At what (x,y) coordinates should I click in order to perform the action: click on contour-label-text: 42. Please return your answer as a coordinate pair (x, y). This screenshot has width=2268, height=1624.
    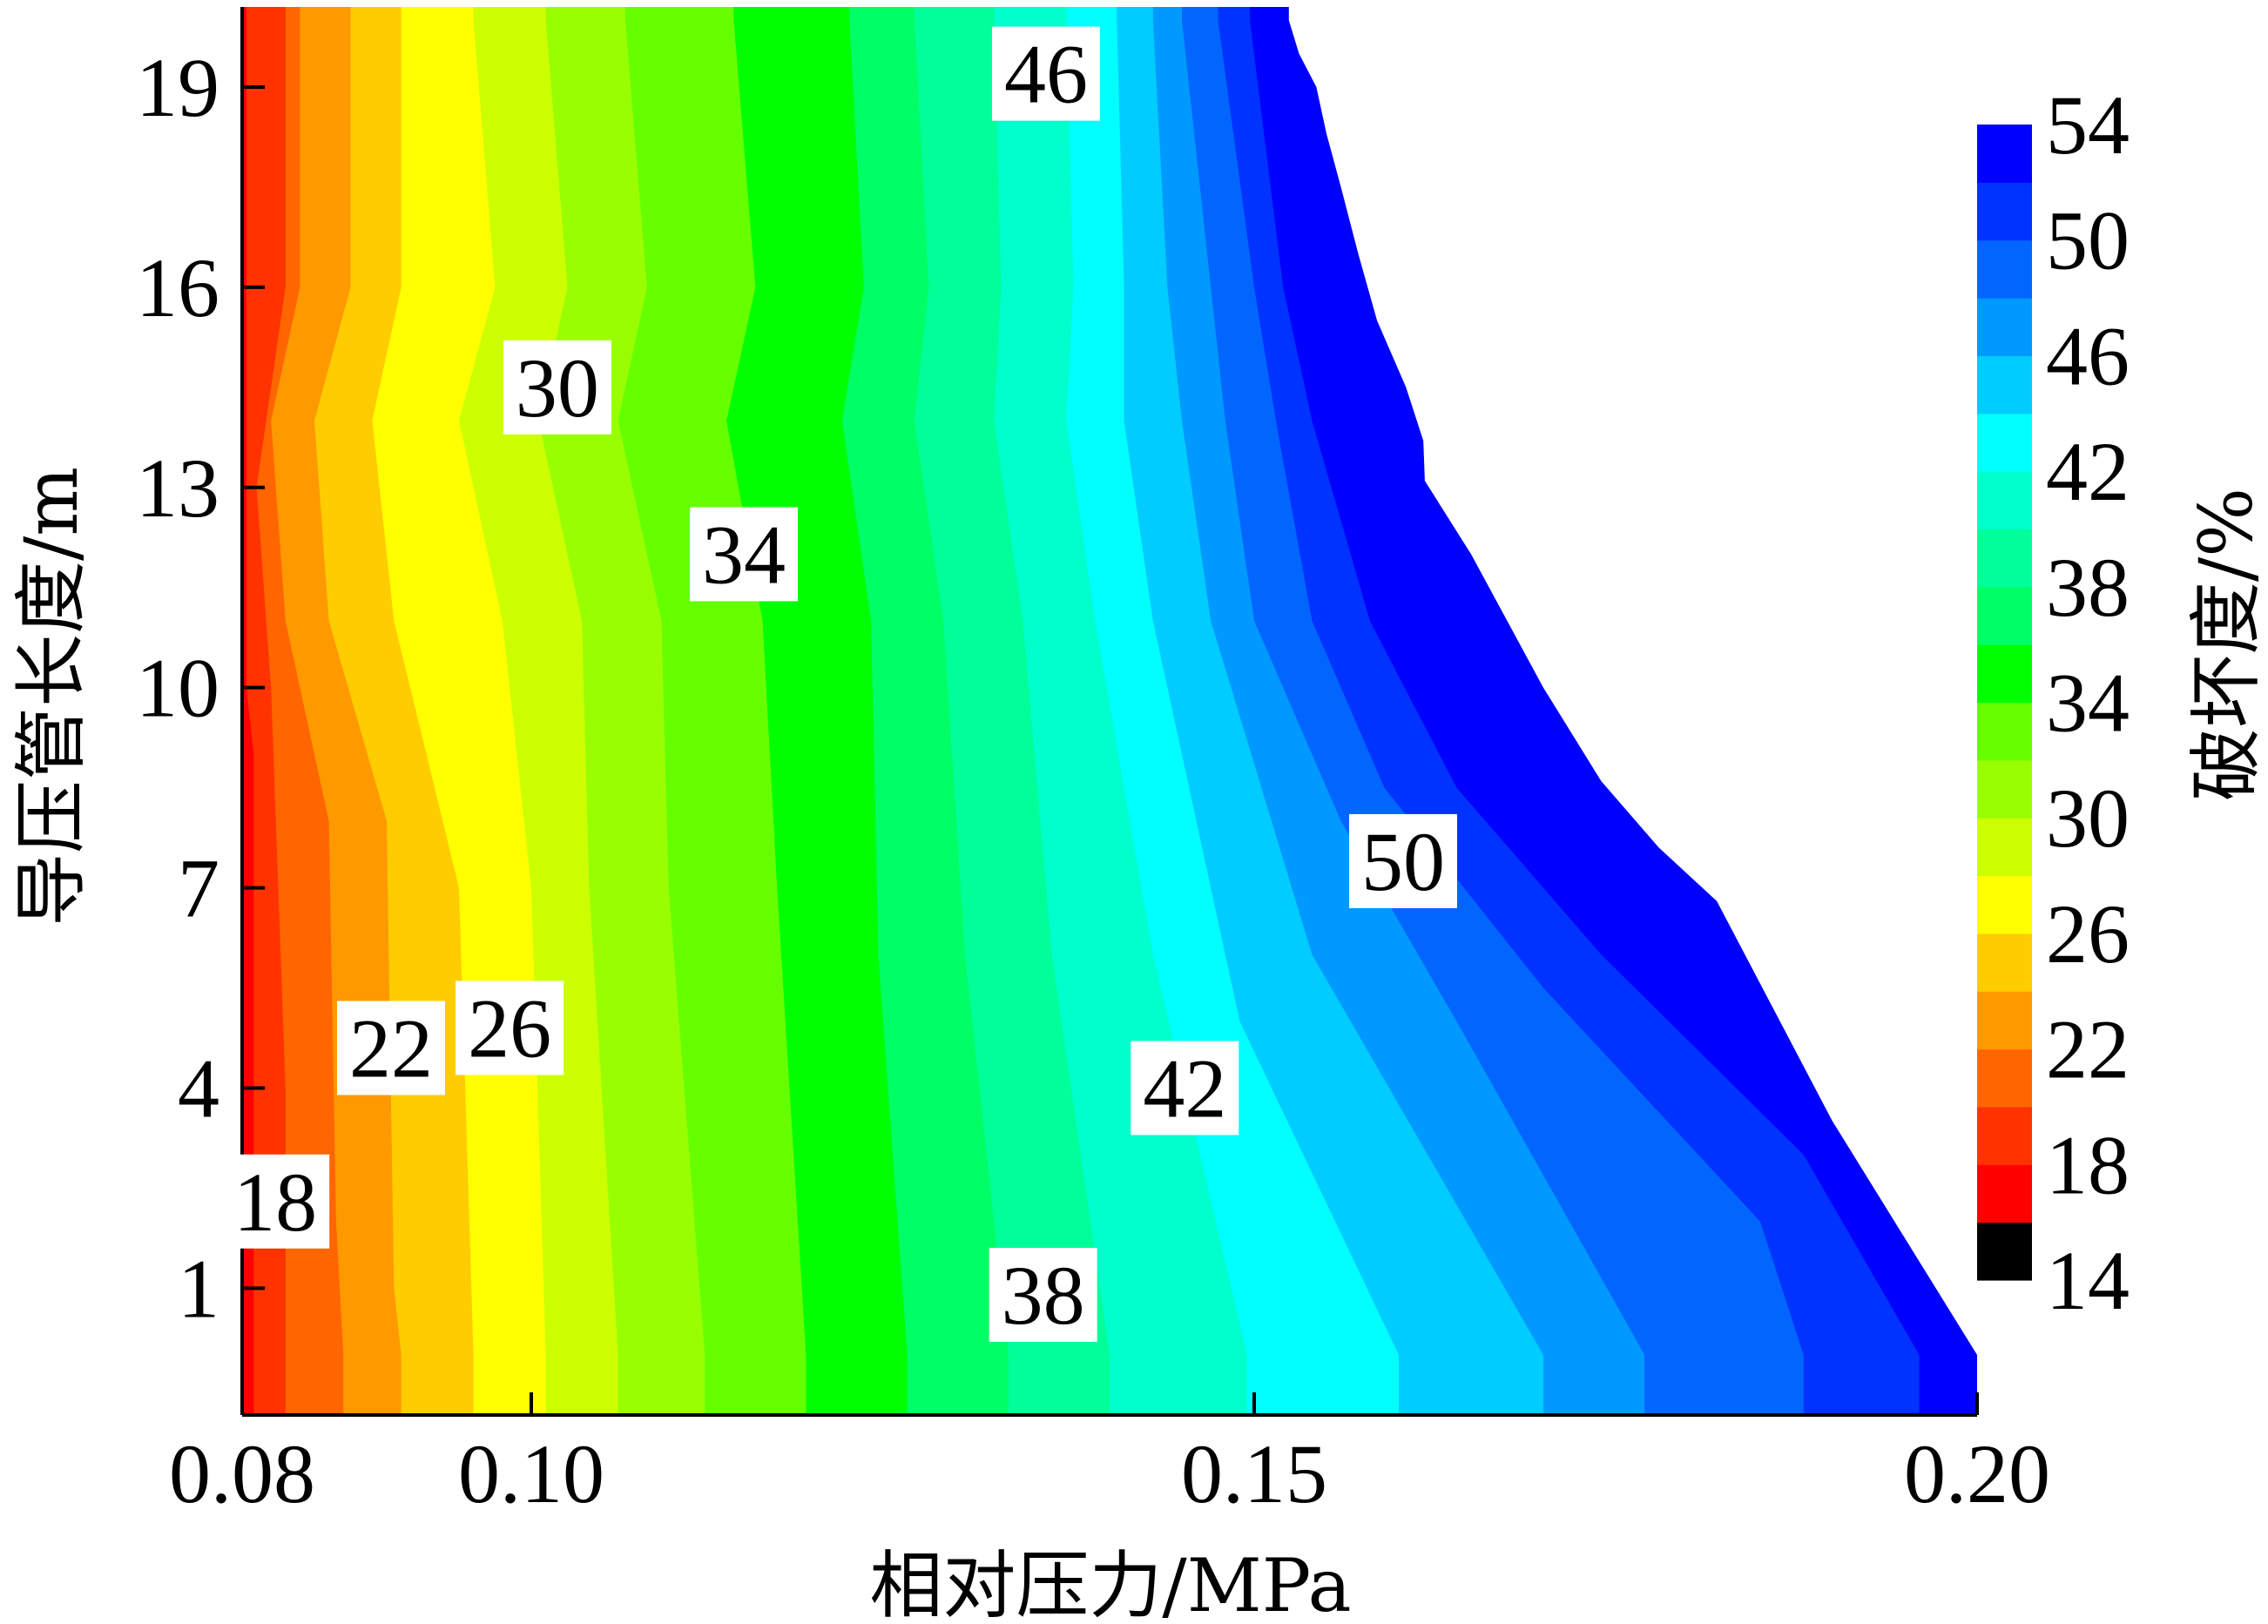
    Looking at the image, I should click on (1184, 1088).